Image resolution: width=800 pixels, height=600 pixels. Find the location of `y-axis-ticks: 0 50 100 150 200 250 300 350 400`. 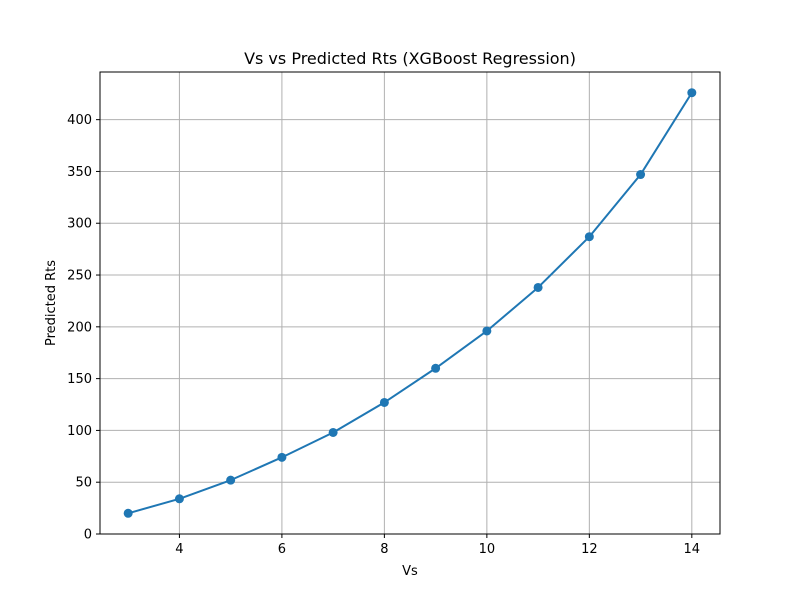

y-axis-ticks: 0 50 100 150 200 250 300 350 400 is located at coordinates (83, 328).